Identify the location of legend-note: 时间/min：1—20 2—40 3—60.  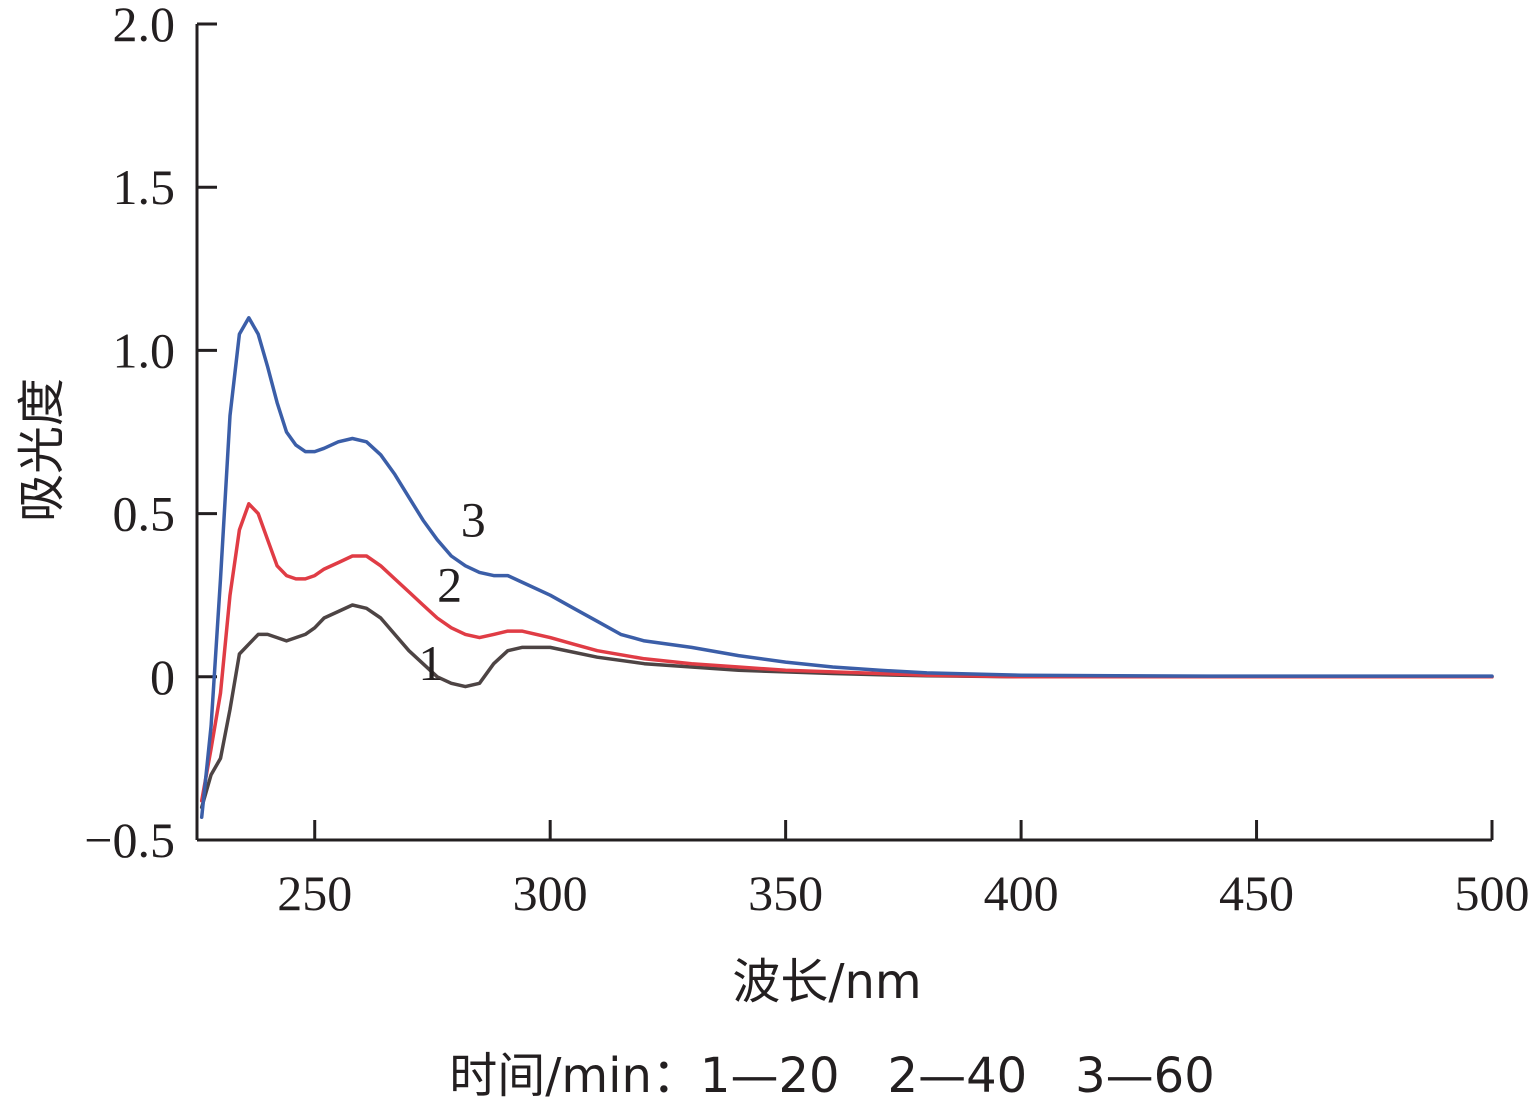
(832, 1075).